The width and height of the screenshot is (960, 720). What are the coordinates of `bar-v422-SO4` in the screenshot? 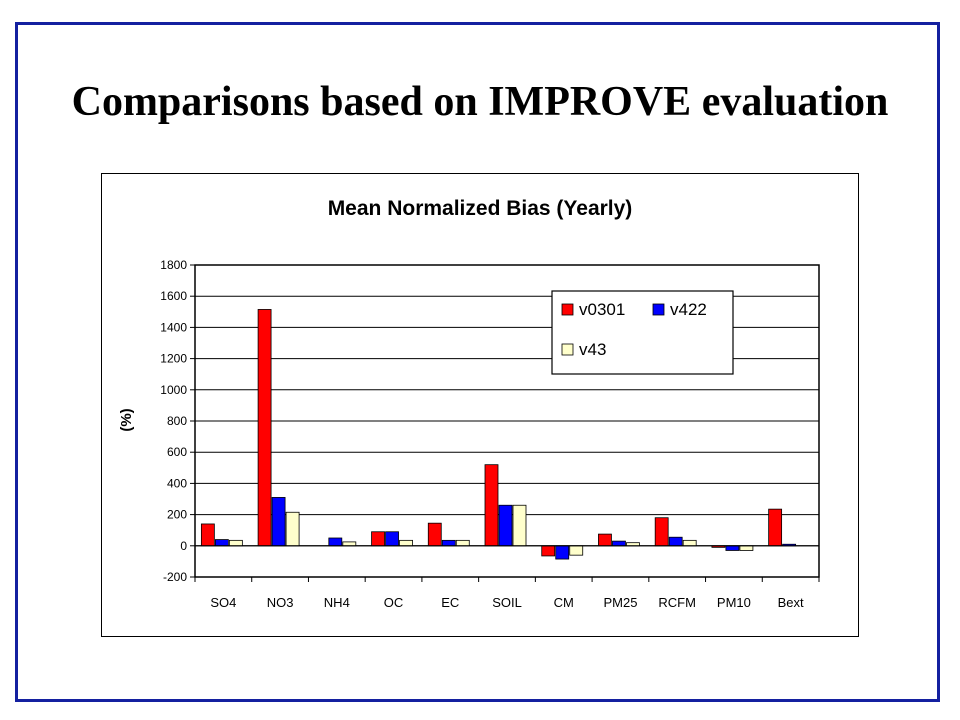 It's located at (221, 543).